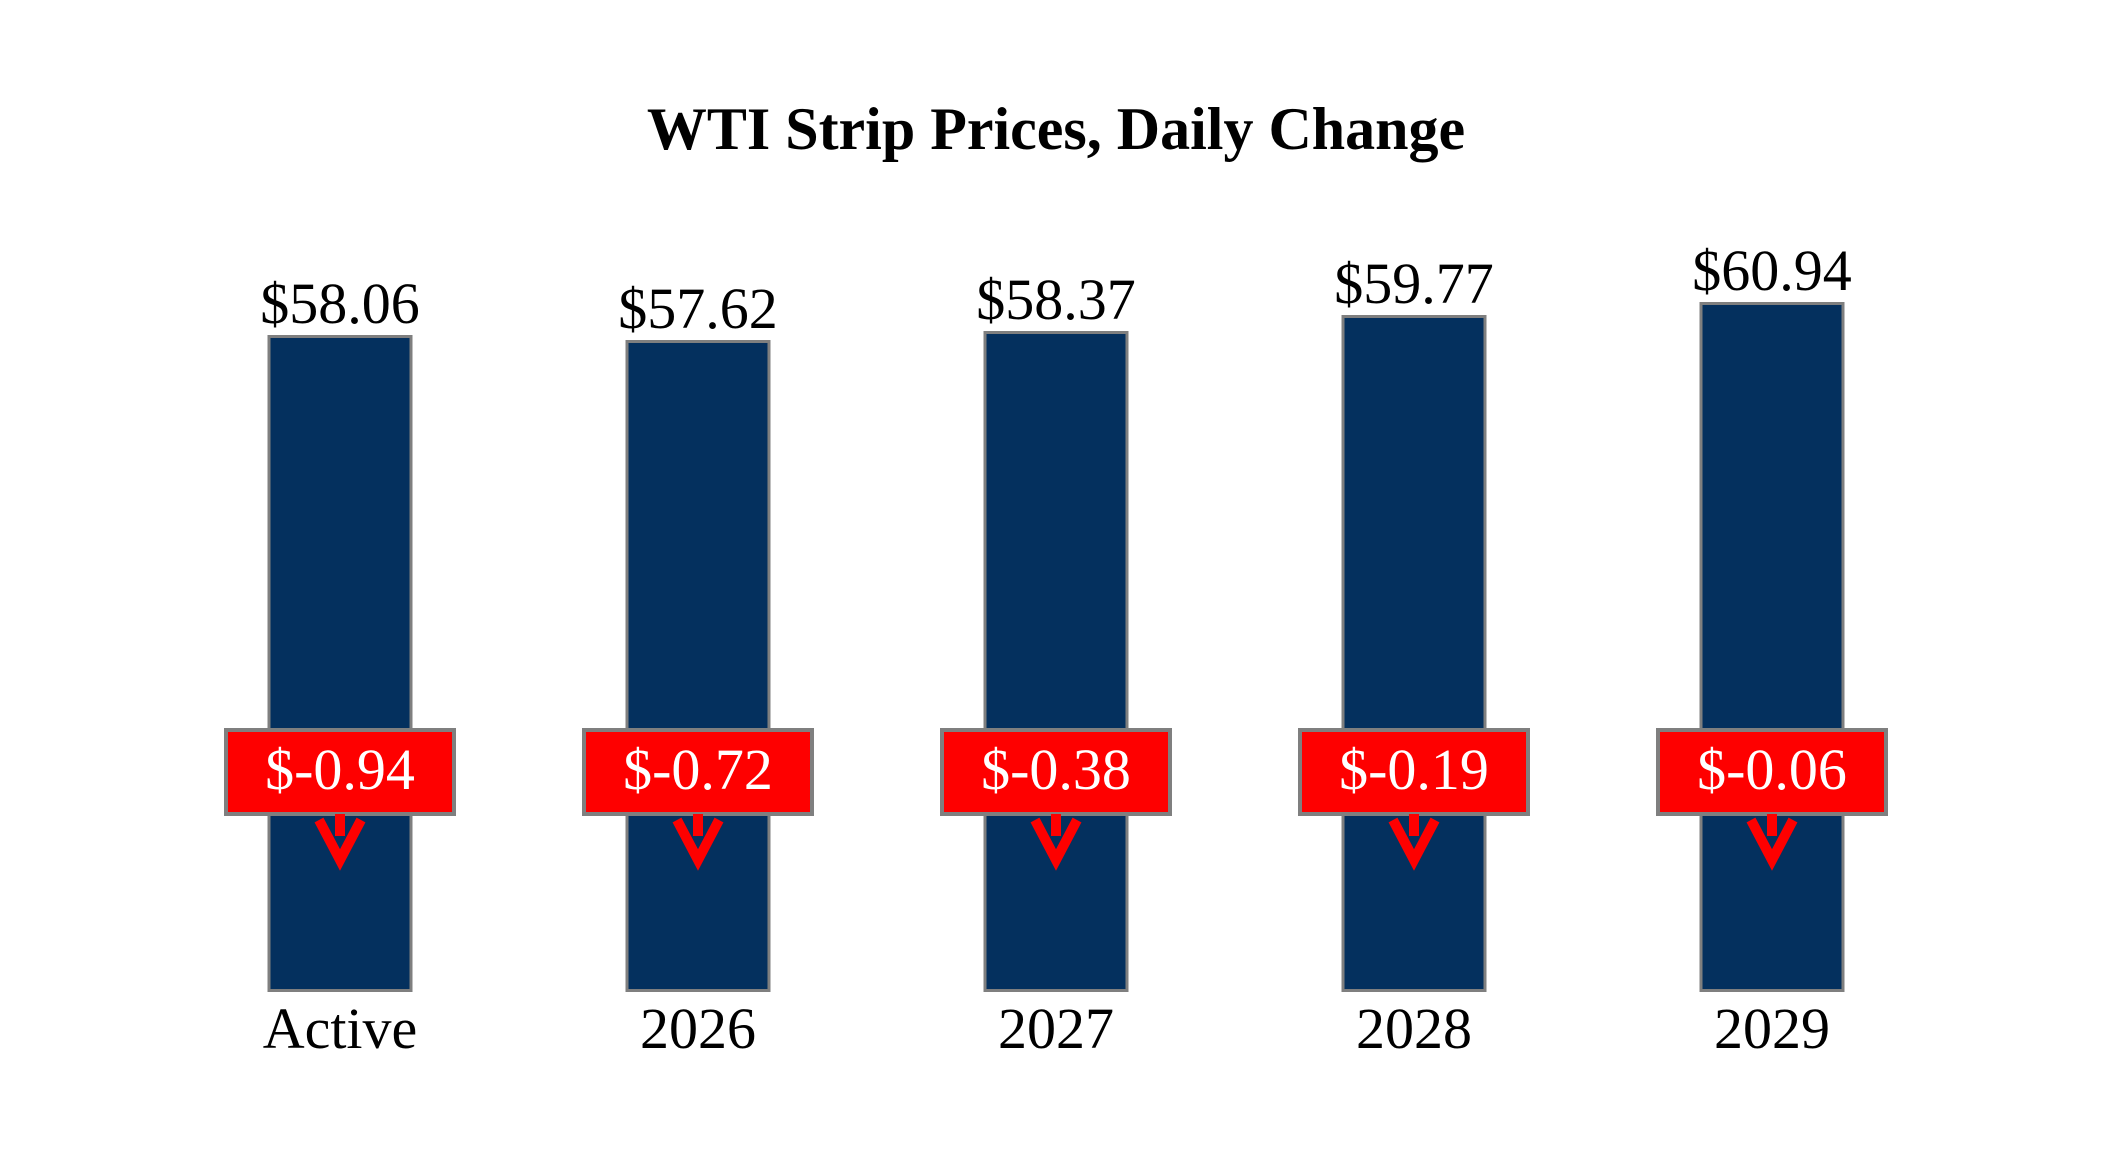 The height and width of the screenshot is (1152, 2112). Describe the element at coordinates (1056, 299) in the screenshot. I see `price-label: $58.37` at that location.